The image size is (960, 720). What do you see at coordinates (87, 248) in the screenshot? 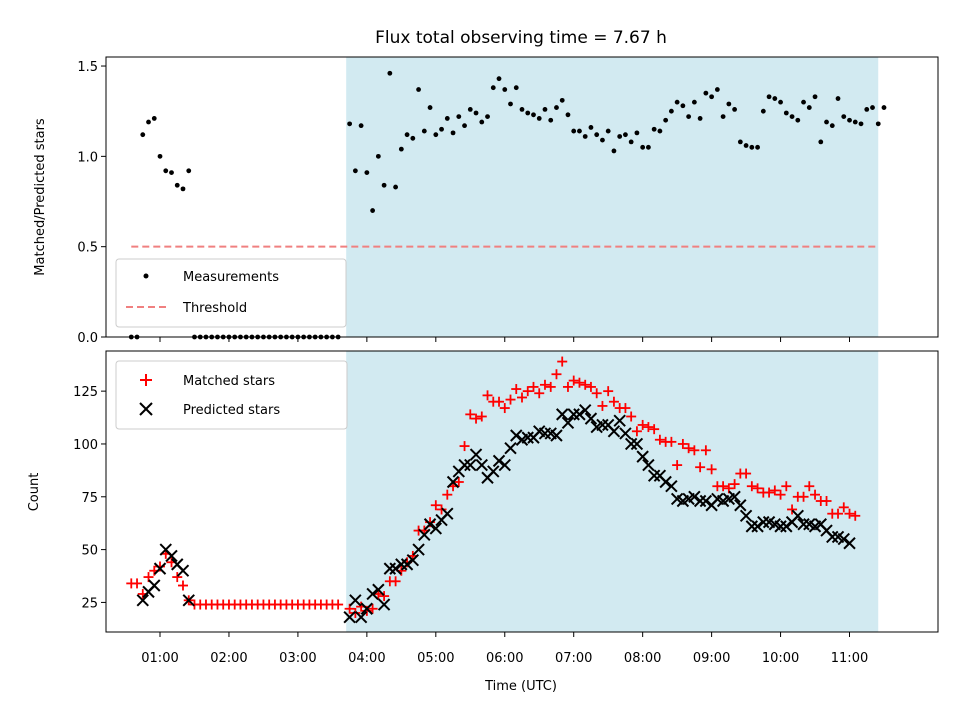
I see `y-tick-label: 0.5` at bounding box center [87, 248].